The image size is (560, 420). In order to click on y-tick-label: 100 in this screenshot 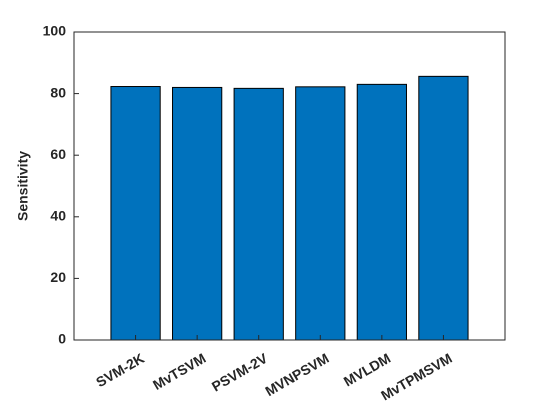, I will do `click(55, 31)`.